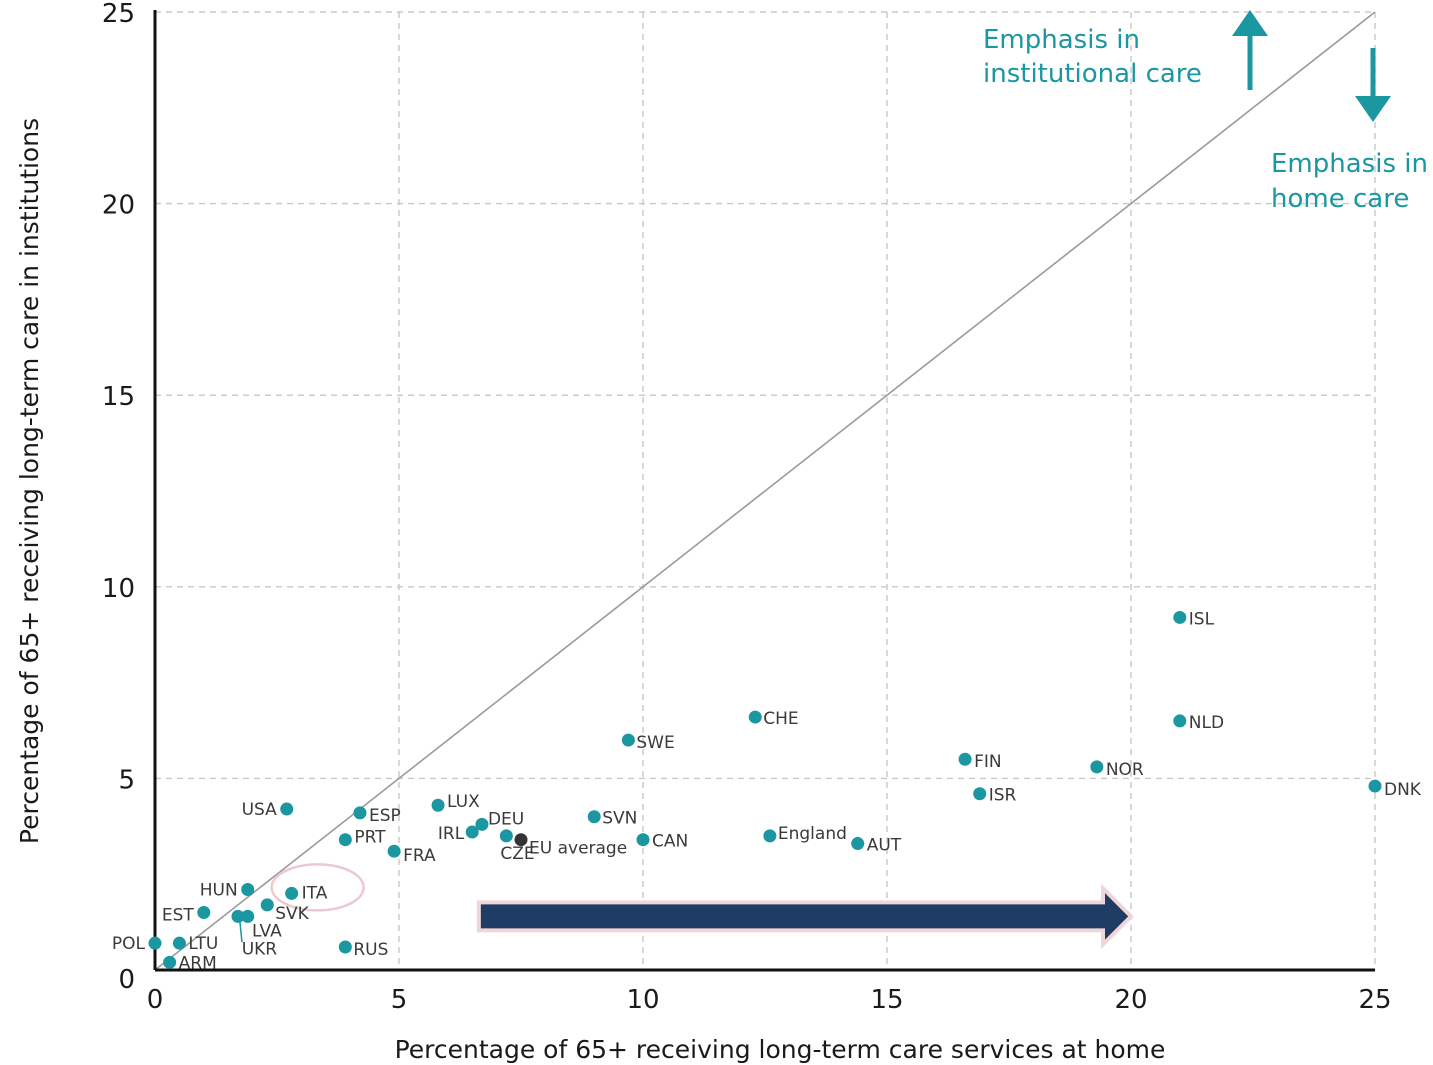 Image resolution: width=1433 pixels, height=1065 pixels. Describe the element at coordinates (642, 1000) in the screenshot. I see `x-tick-label-10: 10` at that location.